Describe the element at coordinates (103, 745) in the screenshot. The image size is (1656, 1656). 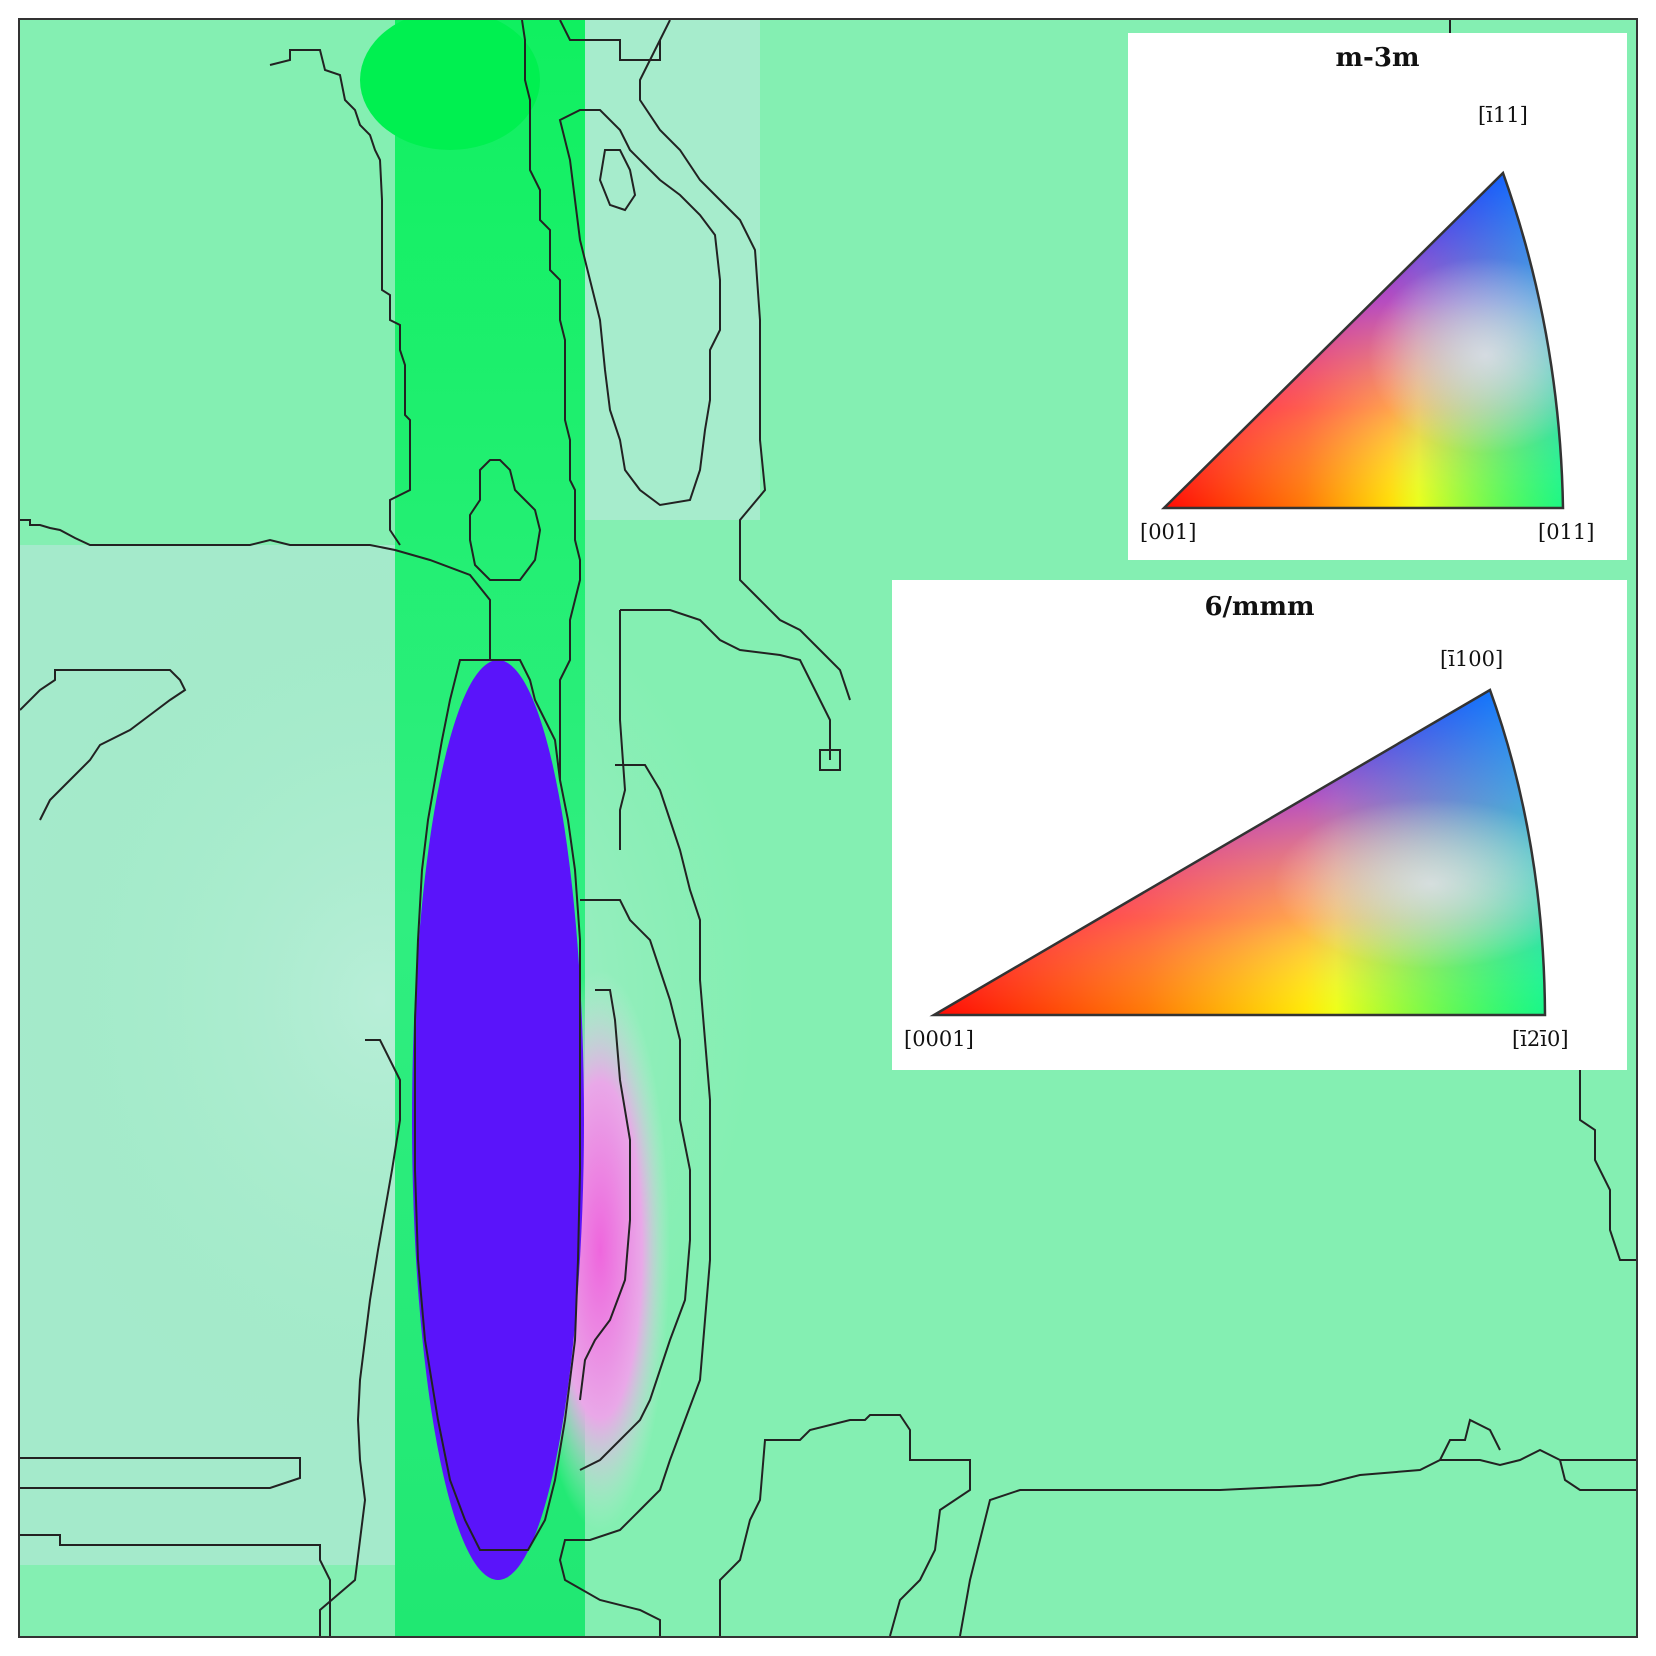
I see `boundary-left-tongue` at that location.